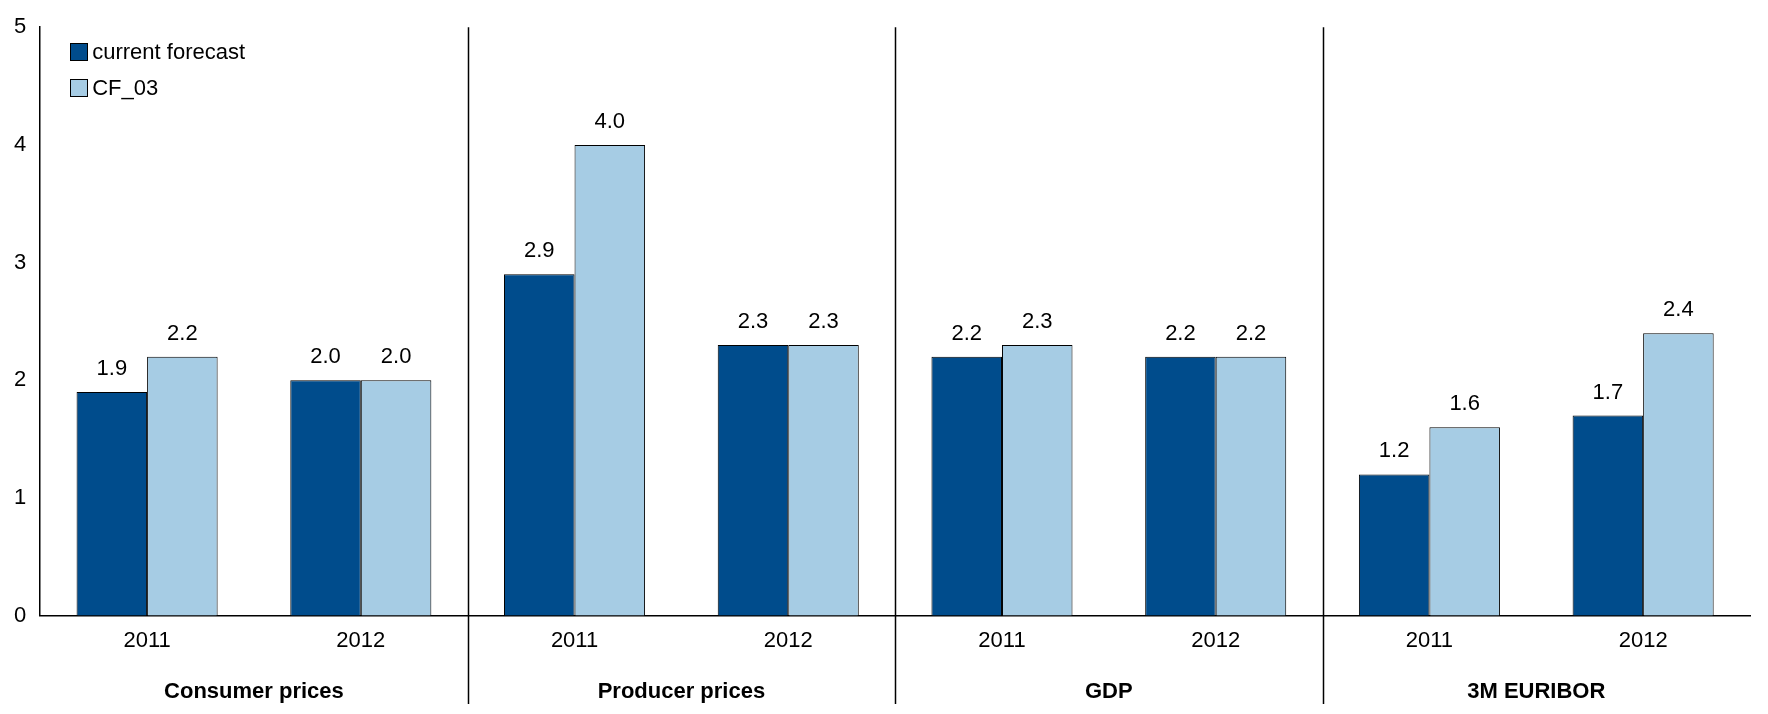 Image resolution: width=1768 pixels, height=714 pixels. What do you see at coordinates (125, 88) in the screenshot?
I see `legend-label: CF_03` at bounding box center [125, 88].